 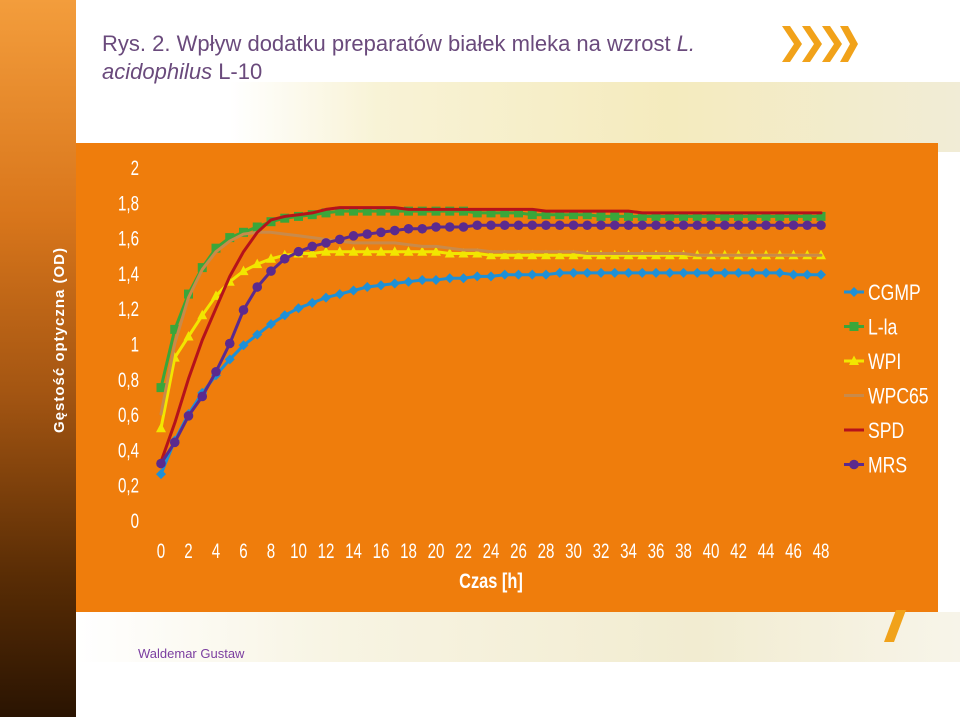 What do you see at coordinates (854, 464) in the screenshot?
I see `legend-mrs-marker` at bounding box center [854, 464].